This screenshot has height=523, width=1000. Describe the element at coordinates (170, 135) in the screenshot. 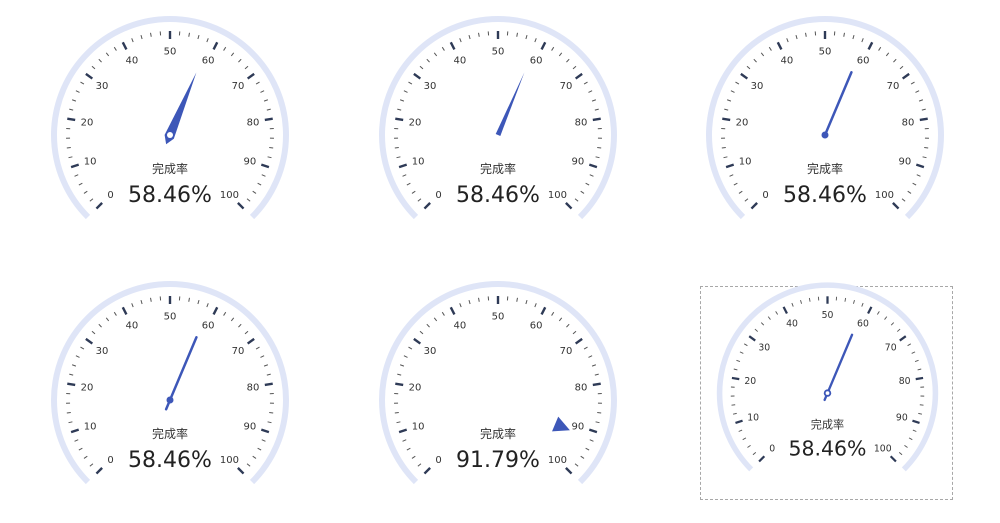

I see `gauge-1-pointer-hub` at that location.